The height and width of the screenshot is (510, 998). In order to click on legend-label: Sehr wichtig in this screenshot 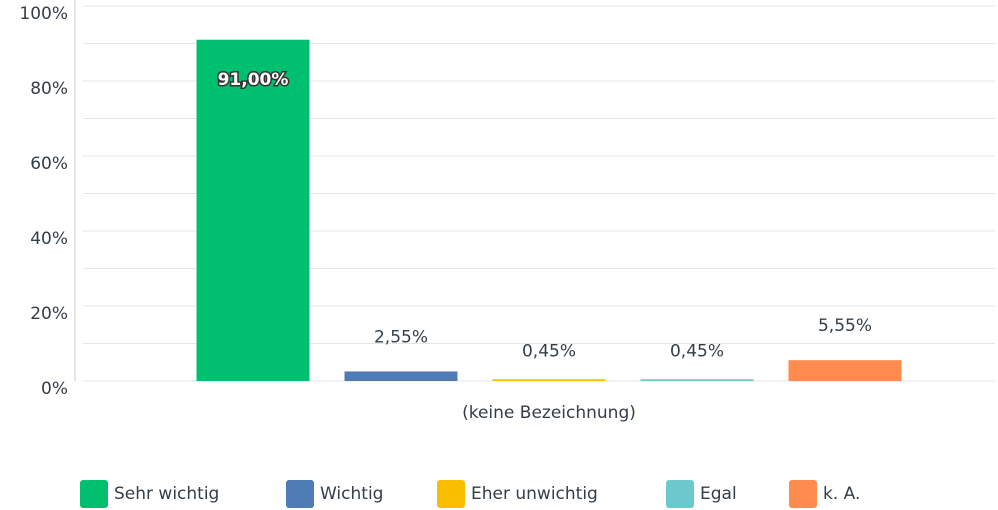, I will do `click(166, 494)`.